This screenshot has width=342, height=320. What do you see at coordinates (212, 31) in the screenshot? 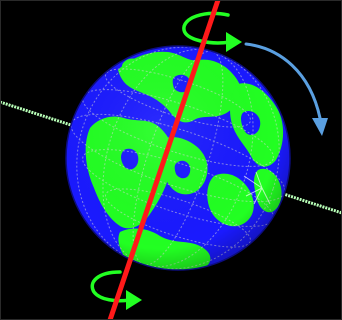
I see `curved-rotation-arrow-icon` at bounding box center [212, 31].